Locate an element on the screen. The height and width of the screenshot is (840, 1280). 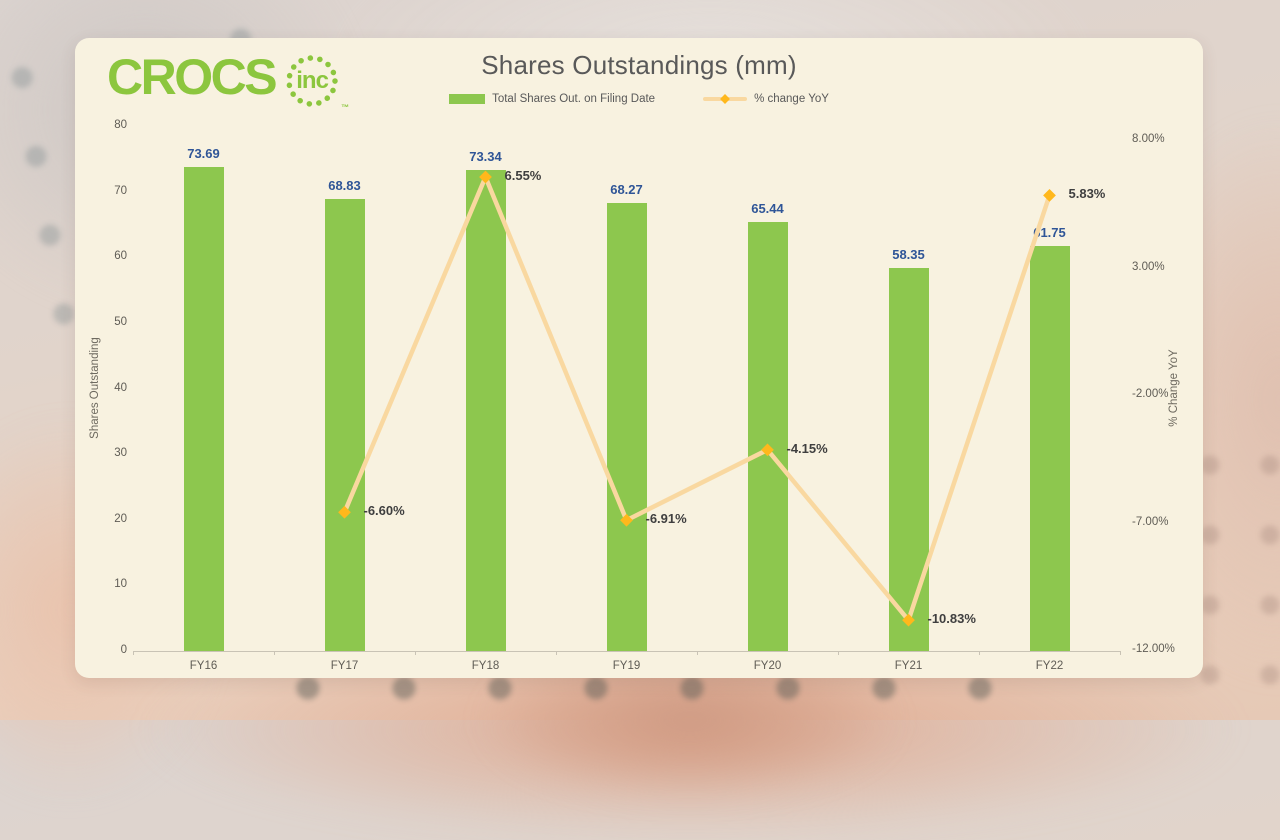
x-axis-category-label: FY16 is located at coordinates (203, 666).